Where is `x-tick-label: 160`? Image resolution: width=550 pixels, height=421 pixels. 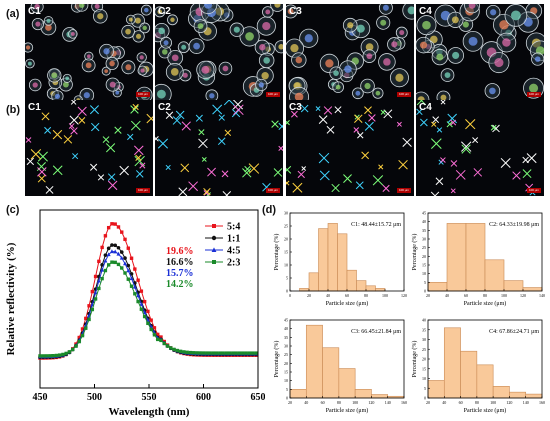 x-tick-label: 160 is located at coordinates (404, 402).